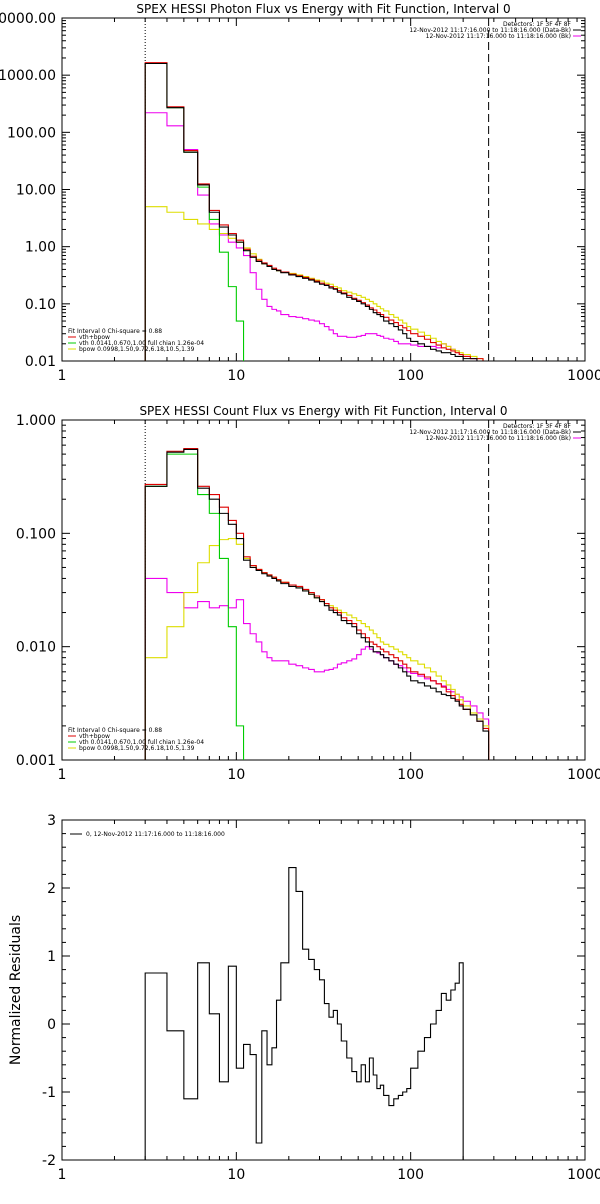  Describe the element at coordinates (36, 648) in the screenshot. I see `y-tick-label: 0.010` at that location.